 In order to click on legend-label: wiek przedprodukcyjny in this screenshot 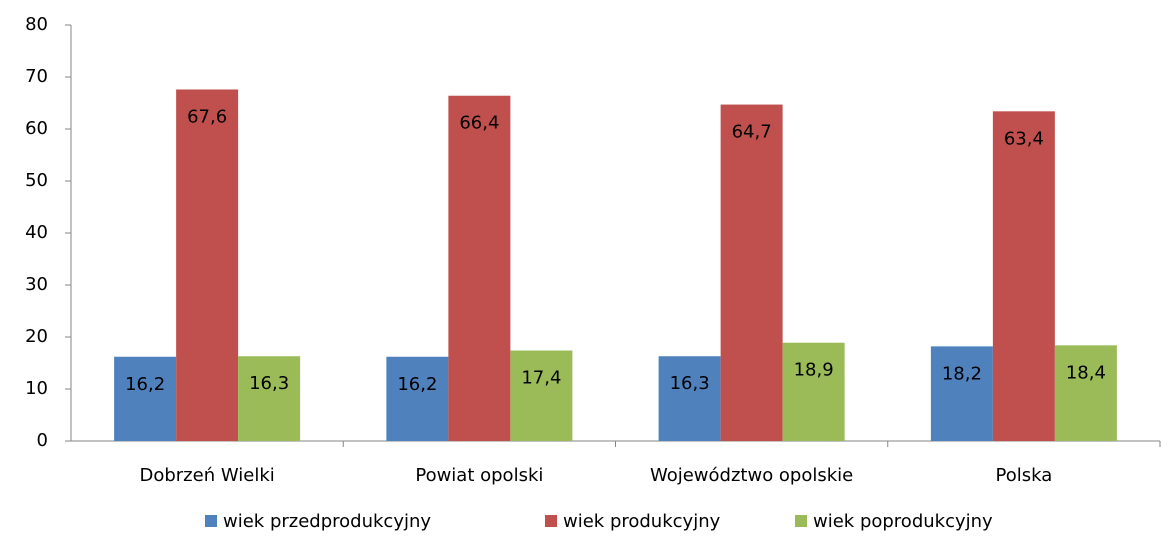, I will do `click(327, 521)`.